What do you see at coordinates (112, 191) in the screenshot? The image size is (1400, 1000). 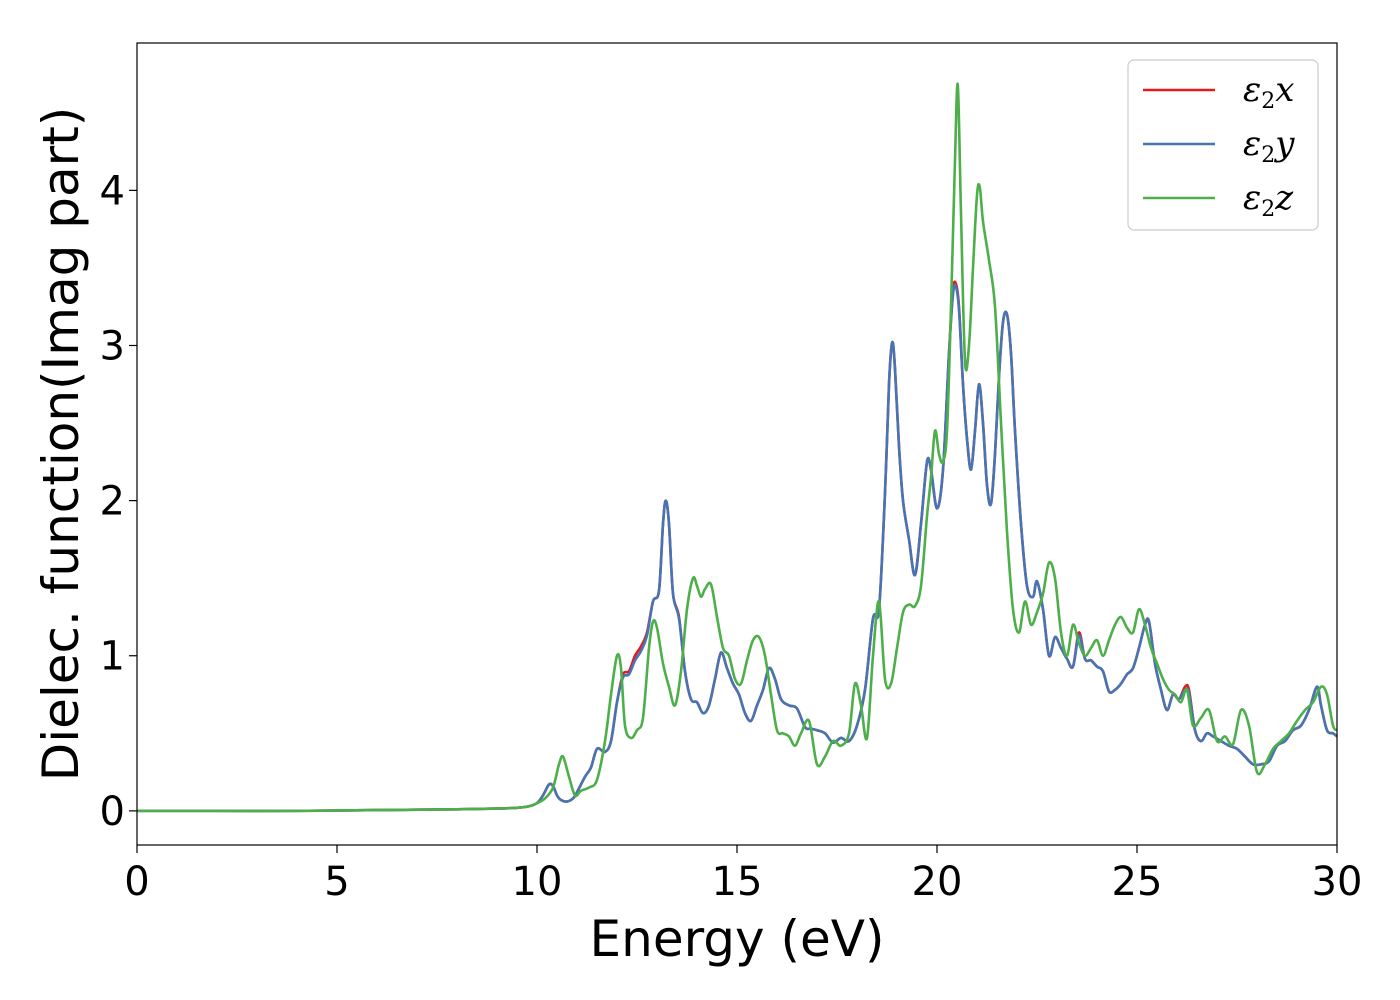 I see `y-tick-label: 4` at bounding box center [112, 191].